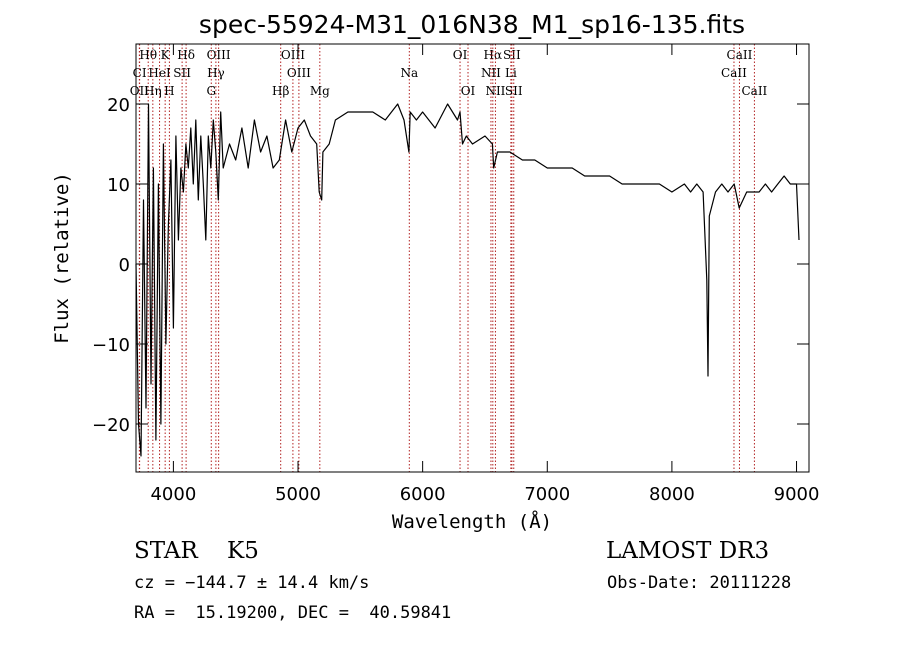 The image size is (900, 649). What do you see at coordinates (460, 55) in the screenshot?
I see `line-marker-label-5: OI` at bounding box center [460, 55].